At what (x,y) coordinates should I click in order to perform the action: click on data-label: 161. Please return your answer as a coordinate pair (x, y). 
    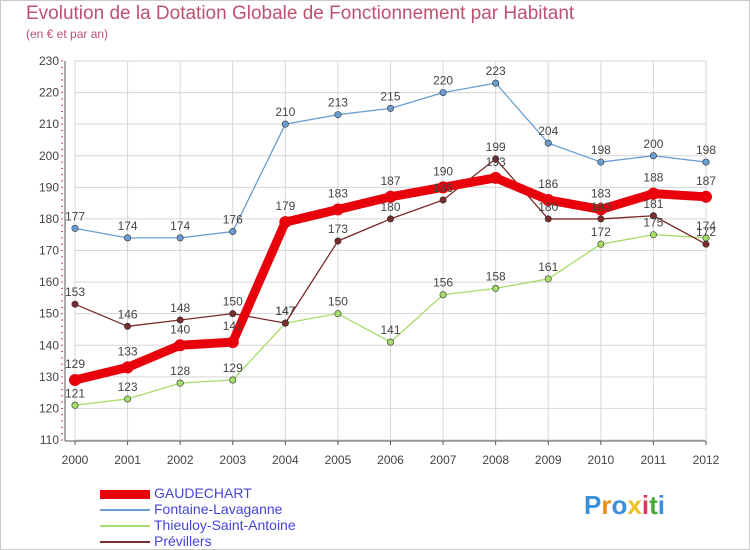
    Looking at the image, I should click on (548, 267).